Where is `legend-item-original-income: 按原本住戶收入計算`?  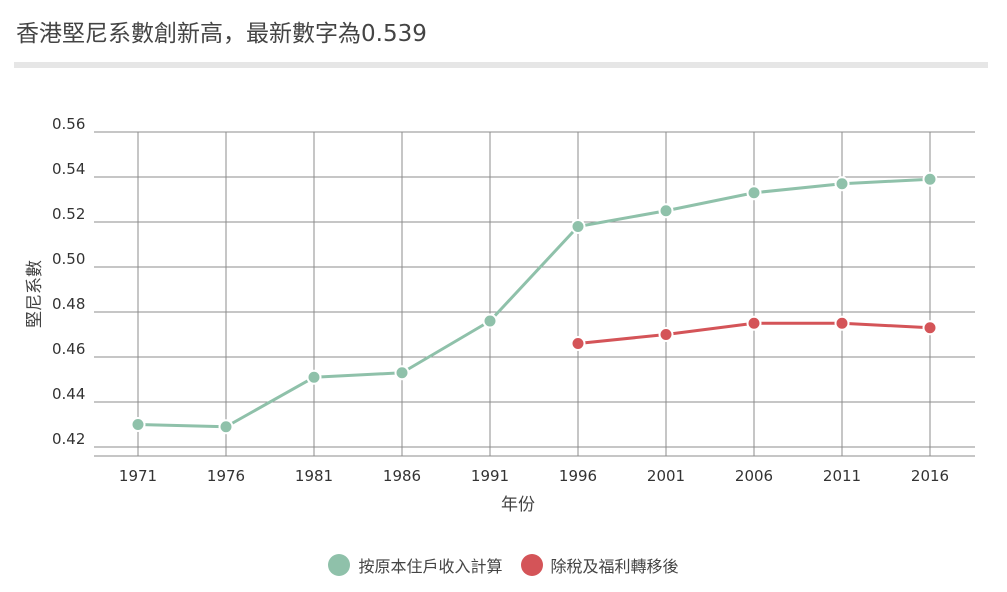
legend-item-original-income: 按原本住戶收入計算 is located at coordinates (415, 565).